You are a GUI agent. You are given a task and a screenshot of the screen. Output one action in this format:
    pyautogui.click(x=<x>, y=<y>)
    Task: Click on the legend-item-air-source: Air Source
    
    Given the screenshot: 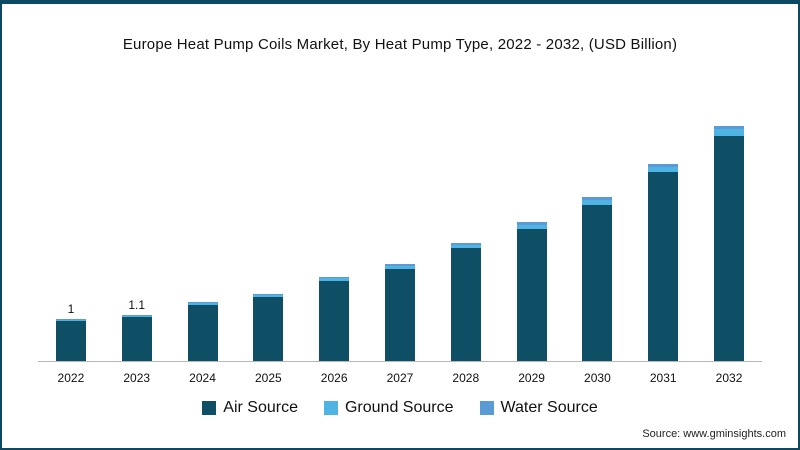 What is the action you would take?
    pyautogui.click(x=250, y=408)
    